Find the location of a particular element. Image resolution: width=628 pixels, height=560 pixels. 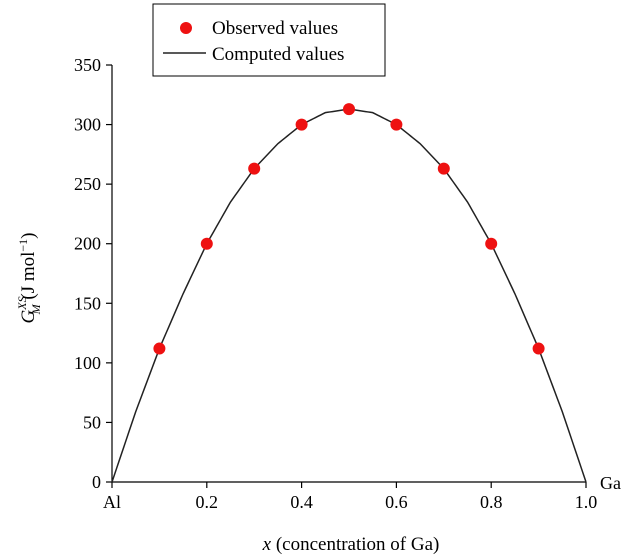

svg-text: GXSM (J mol−1) is located at coordinates (29, 278).